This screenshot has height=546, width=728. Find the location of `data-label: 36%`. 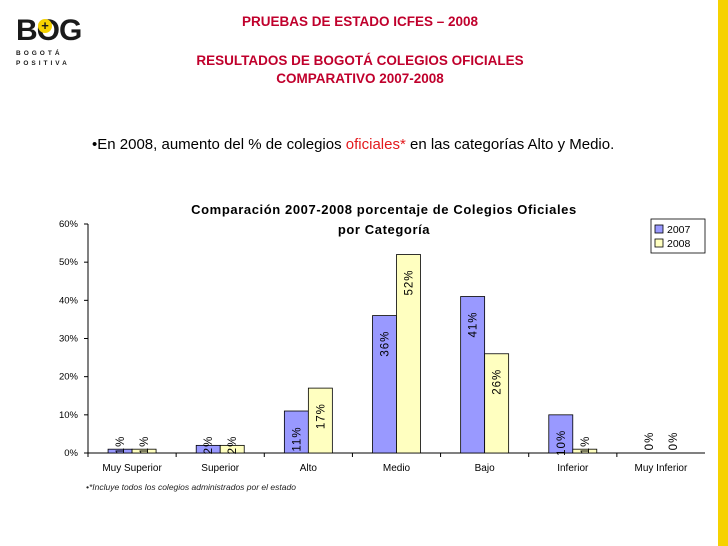

data-label: 36% is located at coordinates (386, 344).